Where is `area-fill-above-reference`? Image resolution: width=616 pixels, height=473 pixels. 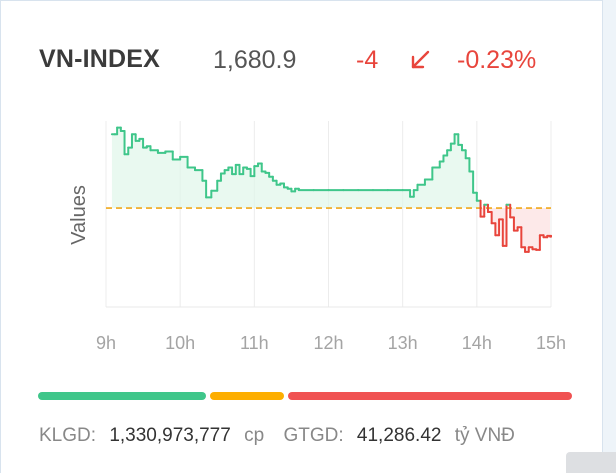
area-fill-above-reference is located at coordinates (331, 168).